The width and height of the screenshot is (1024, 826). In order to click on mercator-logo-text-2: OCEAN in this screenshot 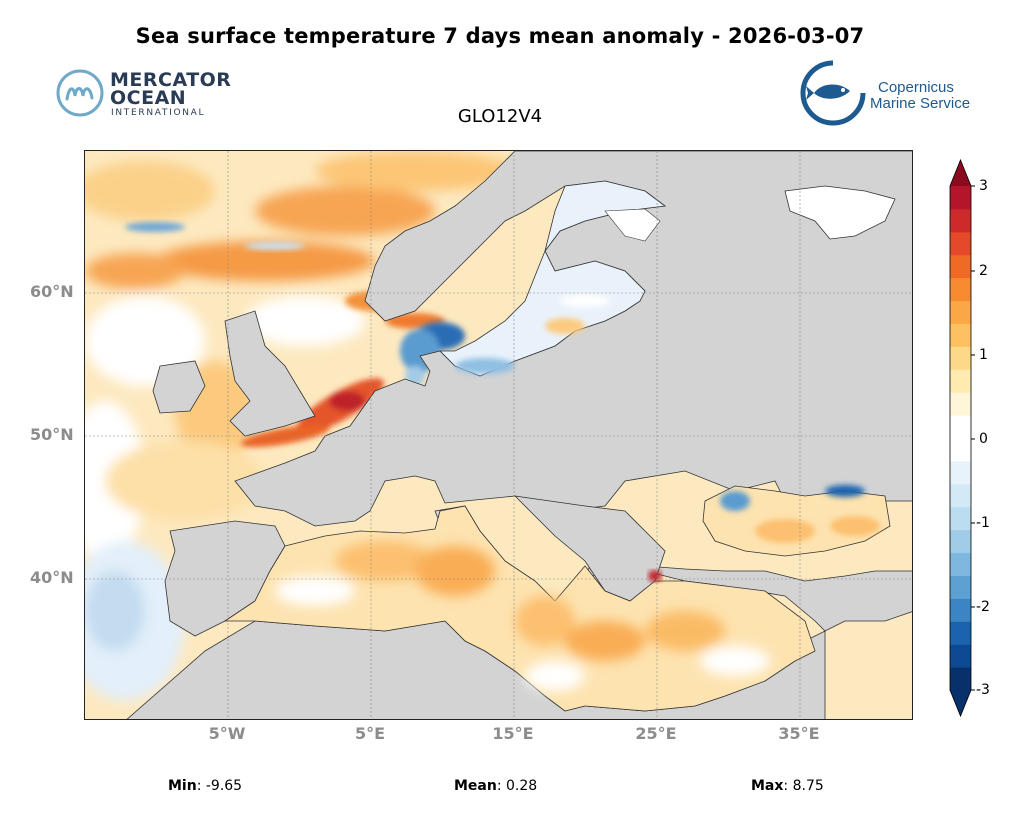, I will do `click(148, 98)`.